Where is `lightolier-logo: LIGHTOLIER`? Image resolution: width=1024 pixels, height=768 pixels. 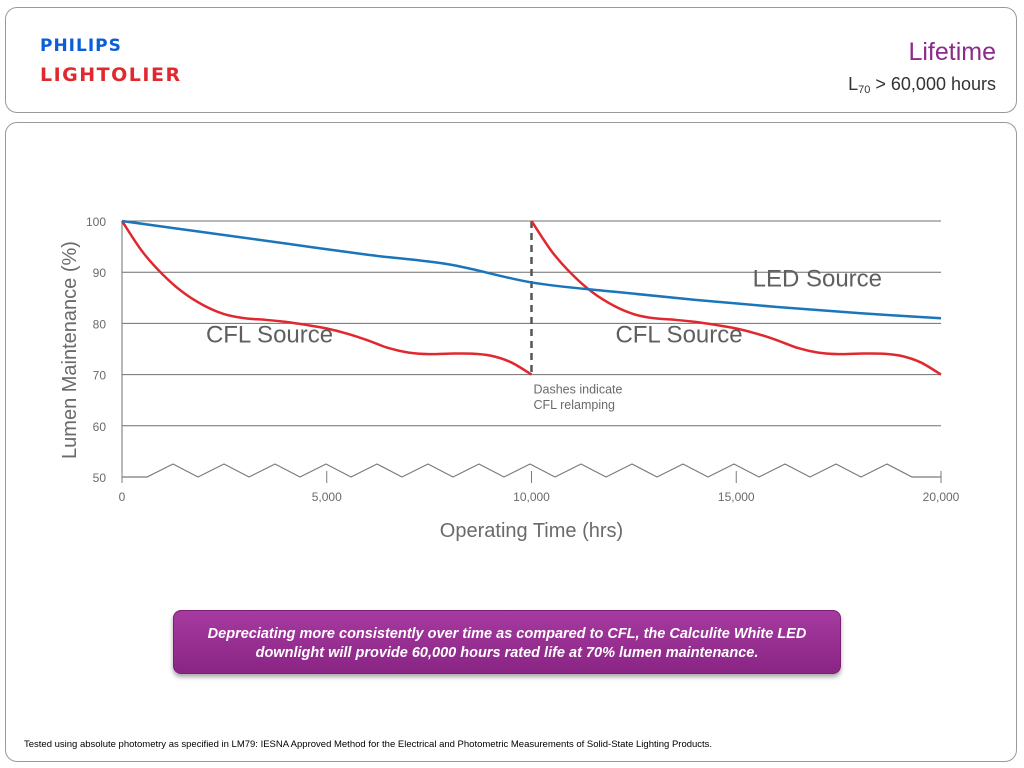 lightolier-logo: LIGHTOLIER is located at coordinates (111, 75).